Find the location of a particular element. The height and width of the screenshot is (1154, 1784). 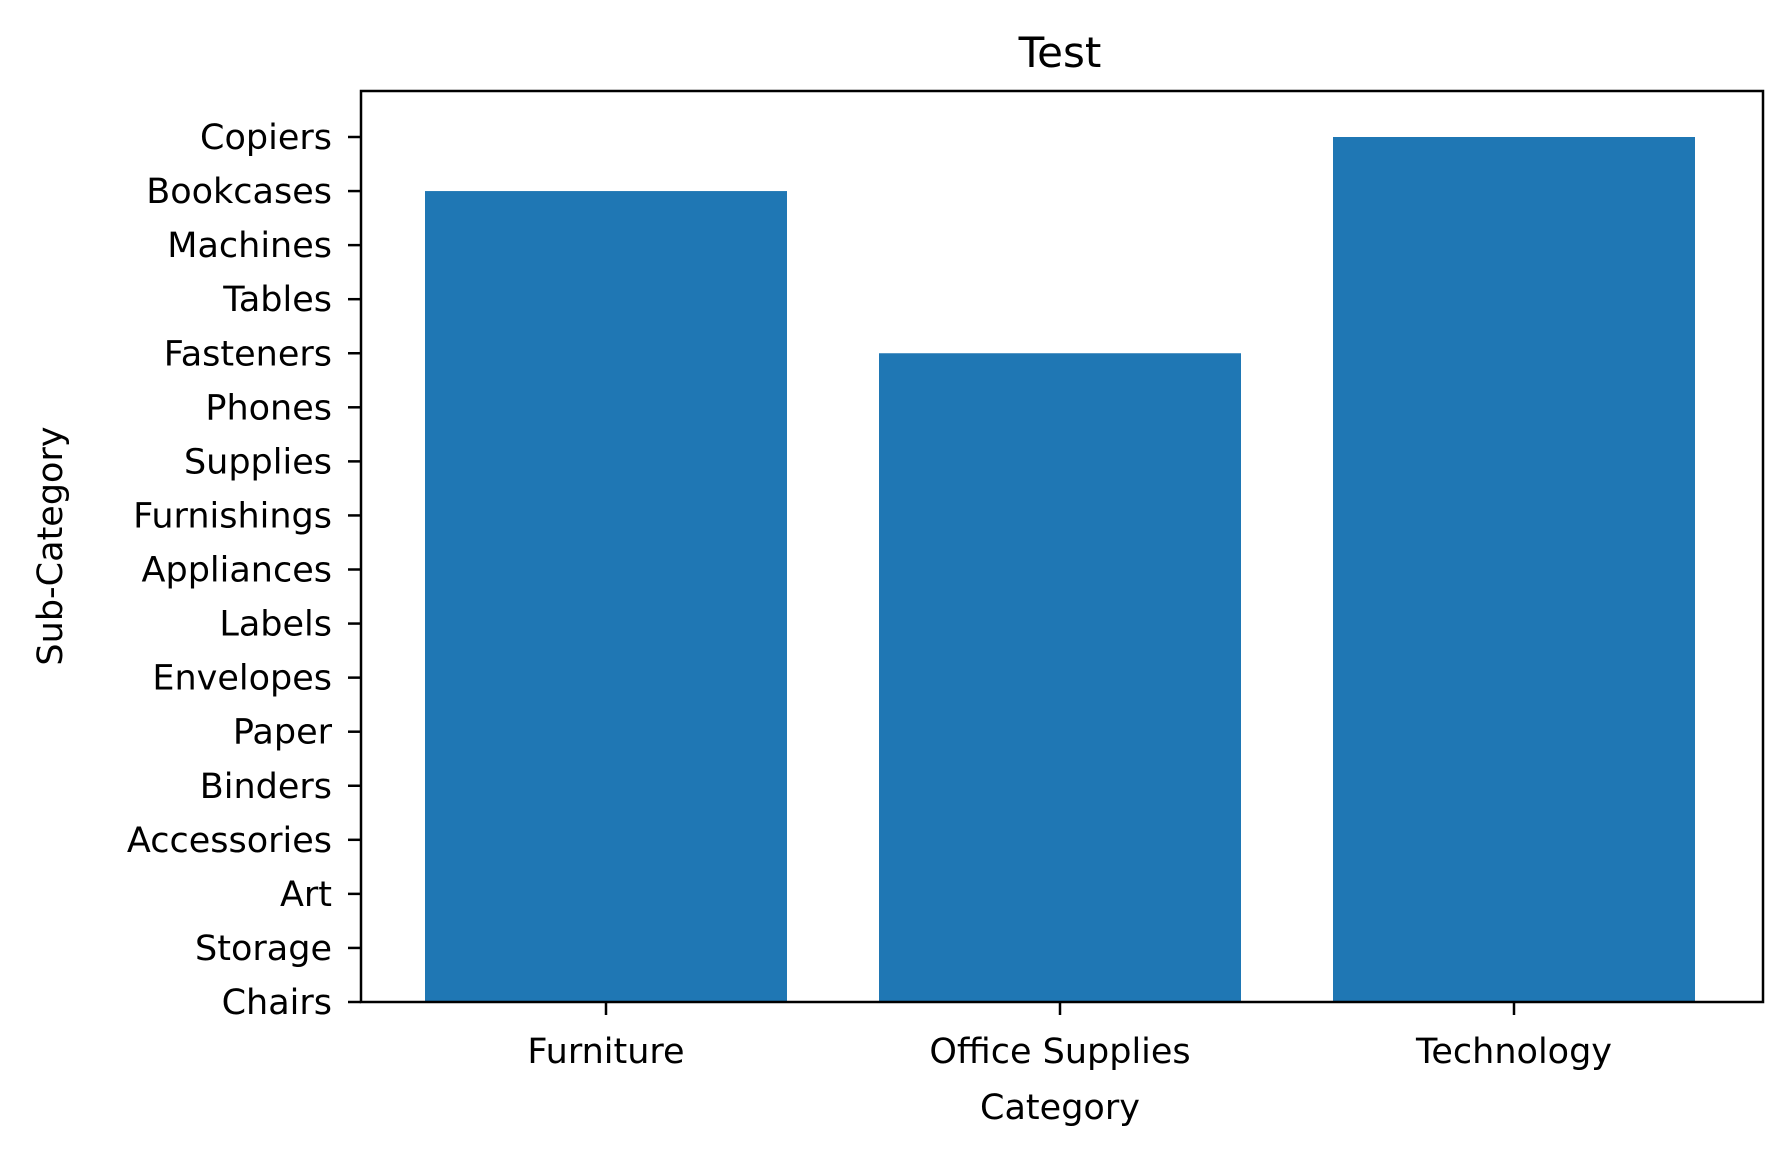

y-tick-label: Tables is located at coordinates (277, 300).